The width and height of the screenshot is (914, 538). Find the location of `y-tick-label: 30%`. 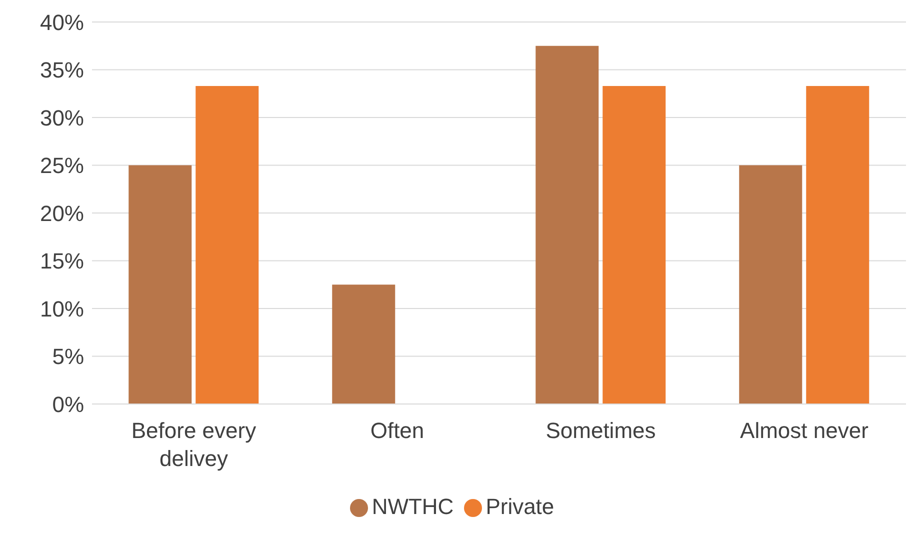

y-tick-label: 30% is located at coordinates (62, 117).